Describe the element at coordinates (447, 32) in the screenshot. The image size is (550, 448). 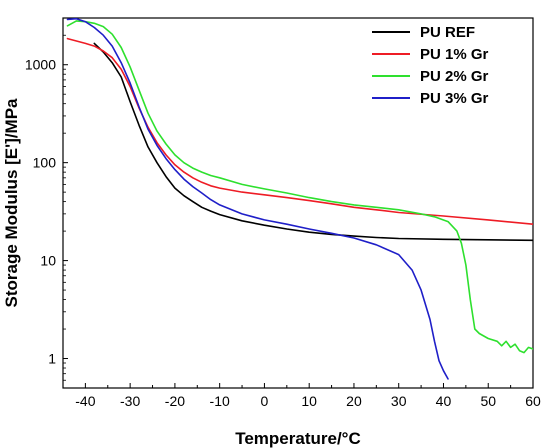
I see `legend-label: PU REF` at that location.